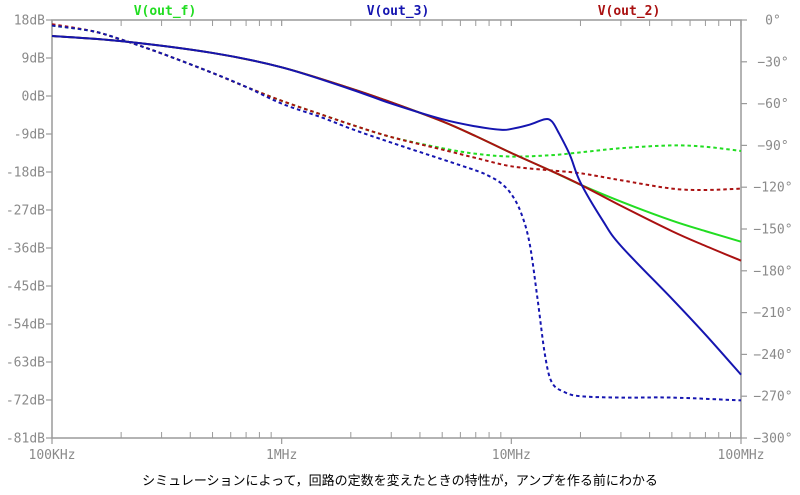 The image size is (800, 495). I want to click on figure-caption: シミュレーションによって，回路の定数を変えたときの特性が，アンプを作る前にわかる, so click(400, 481).